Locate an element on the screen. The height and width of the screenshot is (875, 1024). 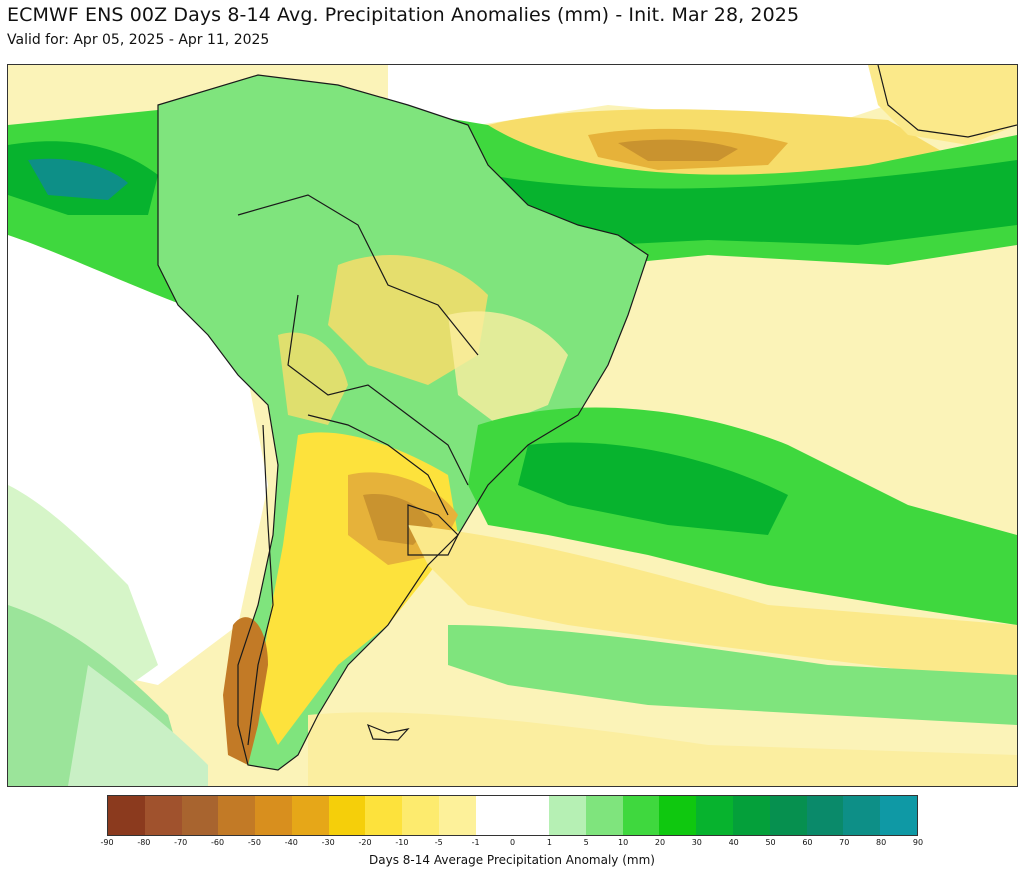
colorbar-tick-label: -50 is located at coordinates (254, 842).